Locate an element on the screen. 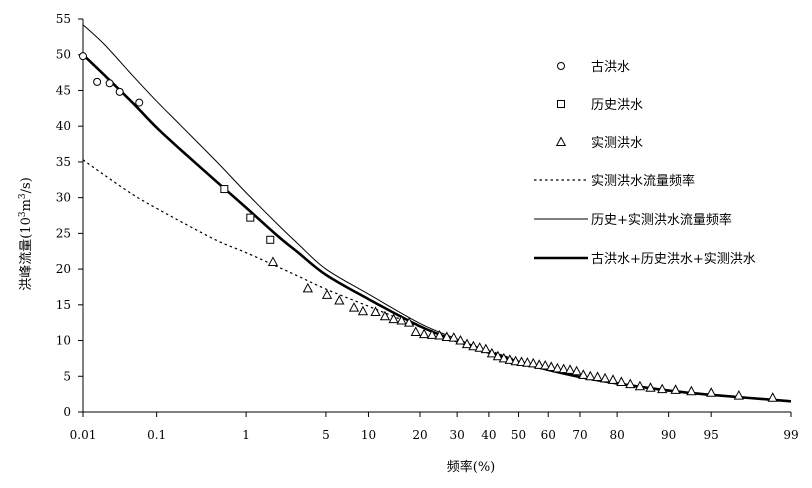  y-axis-label-mid: m is located at coordinates (26, 205).